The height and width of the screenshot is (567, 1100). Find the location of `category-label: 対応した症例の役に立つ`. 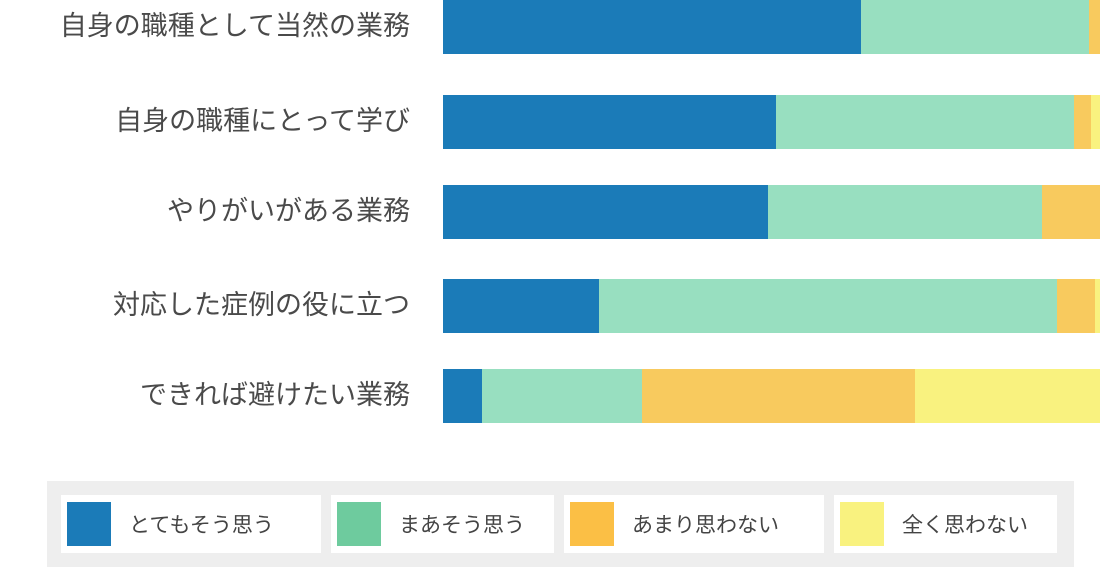

category-label: 対応した症例の役に立つ is located at coordinates (261, 305).